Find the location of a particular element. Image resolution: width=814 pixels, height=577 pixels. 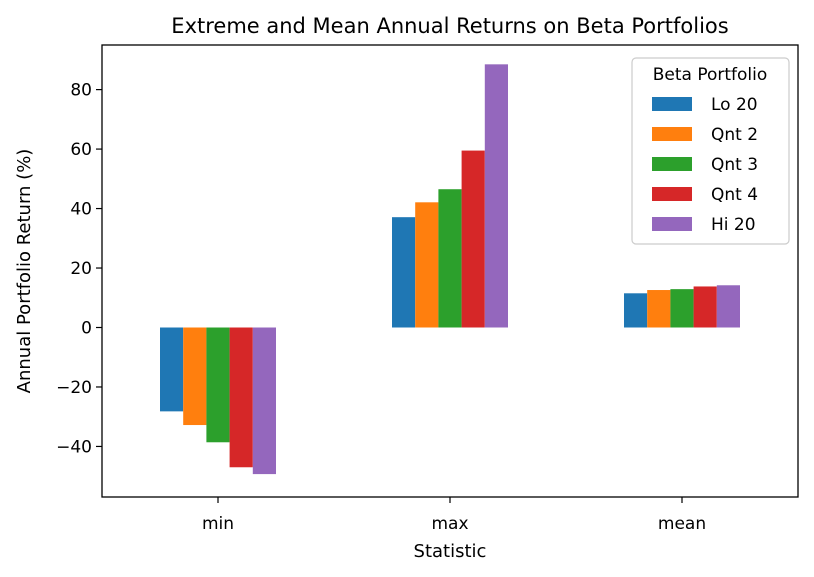

legend-label: Lo 20 is located at coordinates (734, 105).